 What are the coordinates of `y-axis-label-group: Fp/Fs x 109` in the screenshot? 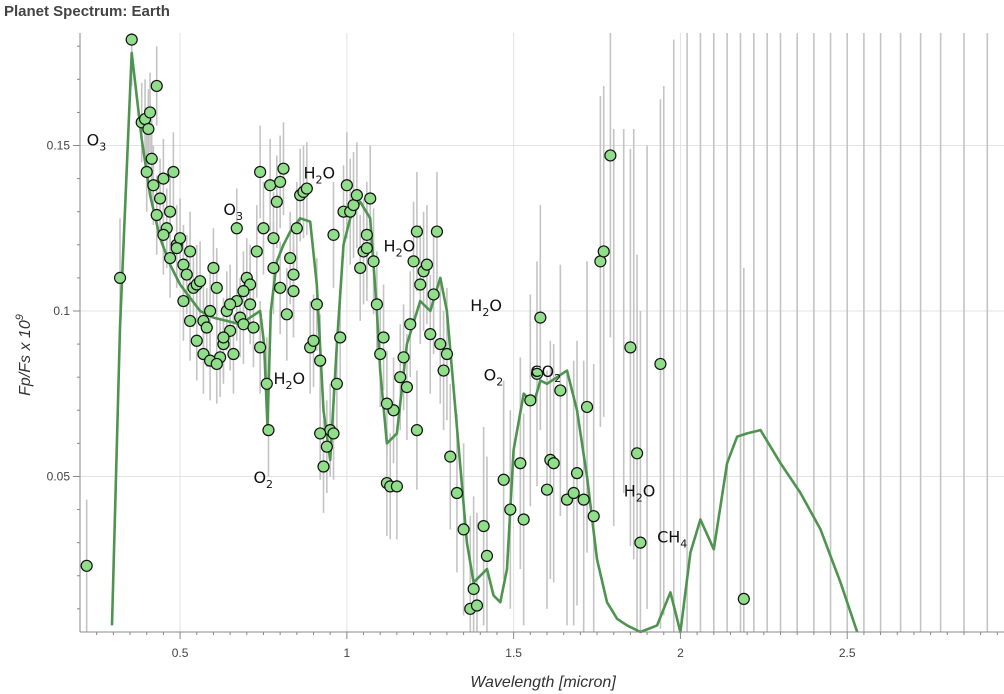 It's located at (24, 355).